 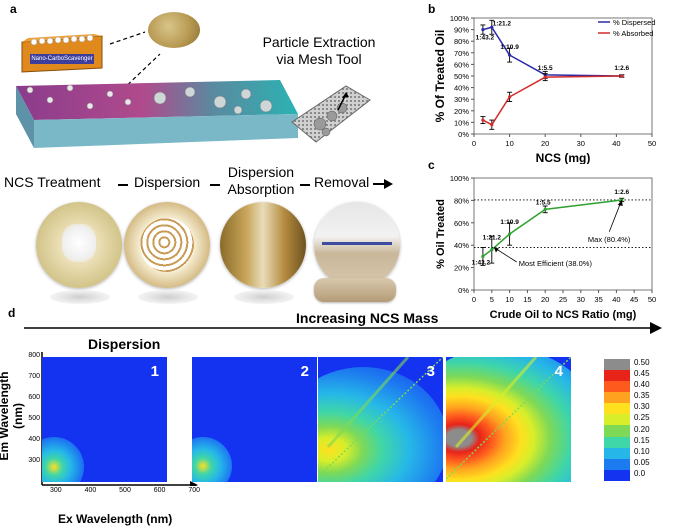 I want to click on eem-ytick: 700, so click(x=34, y=376).